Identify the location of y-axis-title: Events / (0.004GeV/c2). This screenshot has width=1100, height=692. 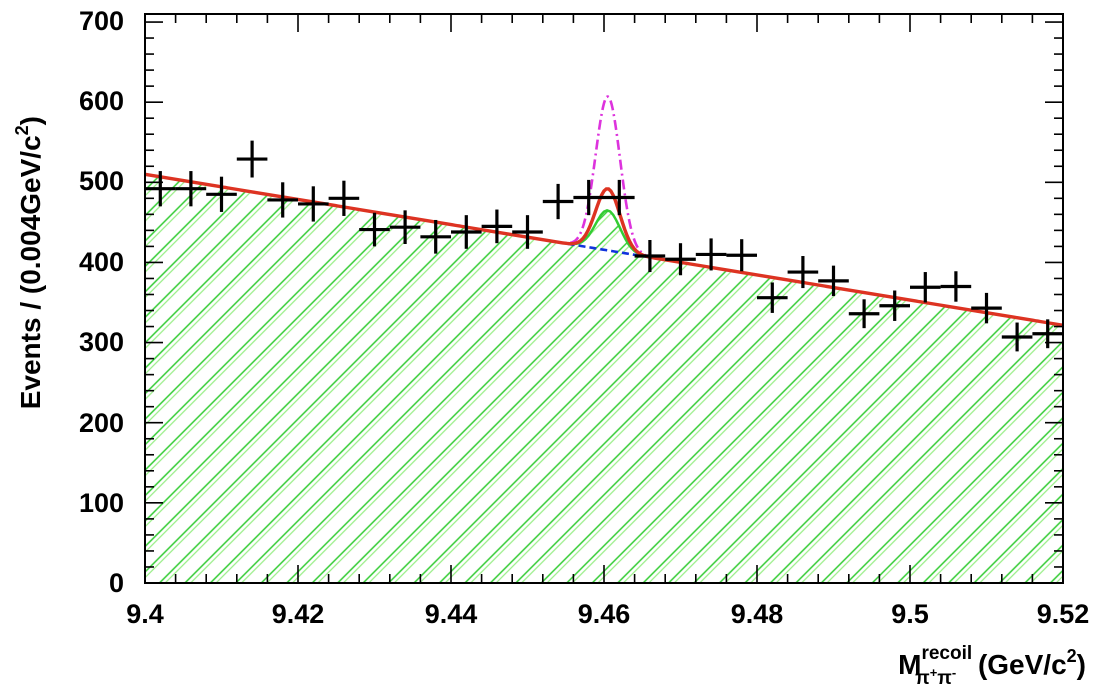
(29, 262).